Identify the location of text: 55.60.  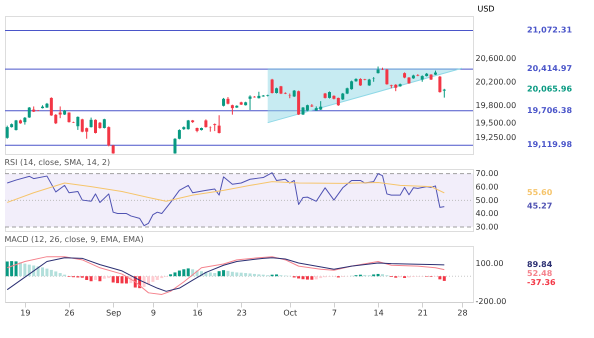
(540, 192).